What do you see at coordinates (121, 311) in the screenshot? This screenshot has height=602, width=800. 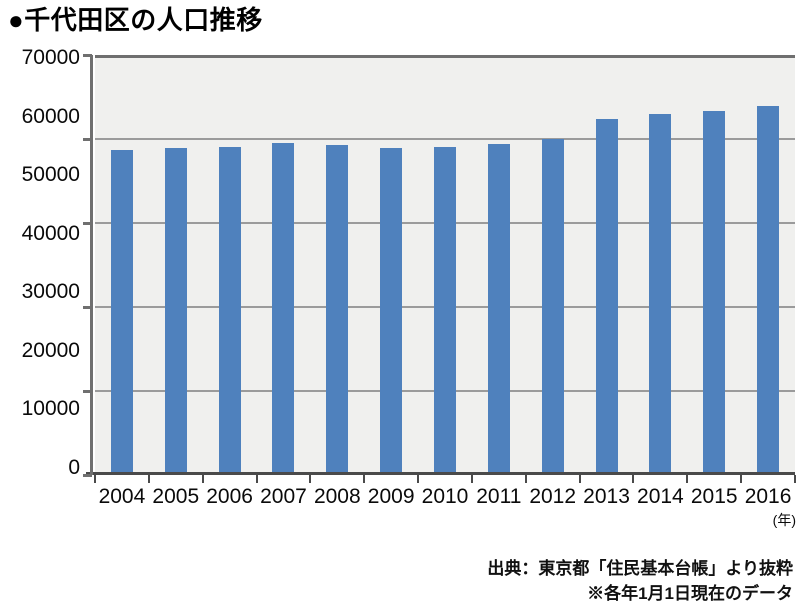 I see `bar-2004` at bounding box center [121, 311].